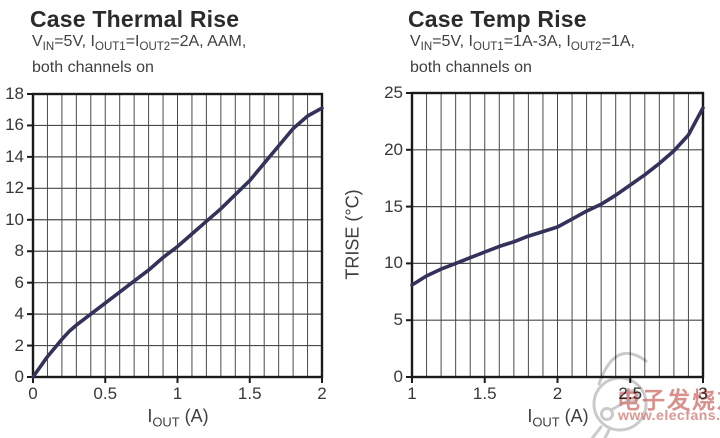 This screenshot has width=720, height=438. What do you see at coordinates (352, 234) in the screenshot?
I see `y-axis-title: TRISE (°C)` at bounding box center [352, 234].